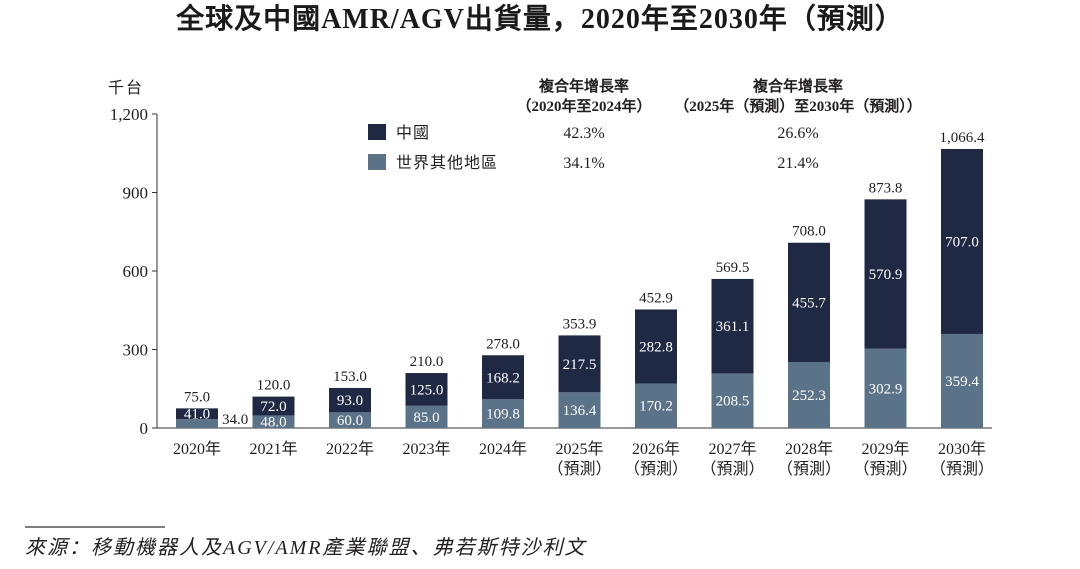 Image resolution: width=1080 pixels, height=569 pixels. What do you see at coordinates (350, 377) in the screenshot?
I see `bar-total-label: 153.0` at bounding box center [350, 377].